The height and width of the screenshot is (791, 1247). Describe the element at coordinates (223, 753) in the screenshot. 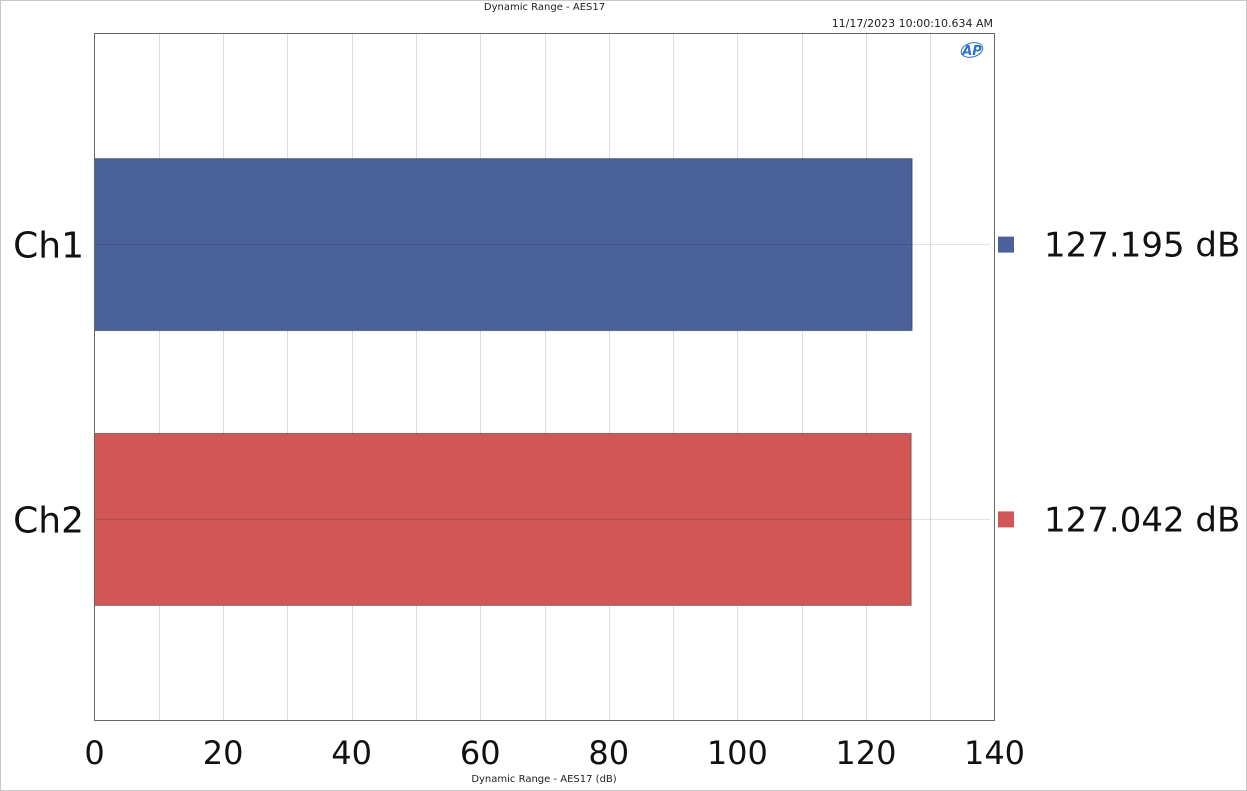

I see `x-tick-label: 20` at that location.